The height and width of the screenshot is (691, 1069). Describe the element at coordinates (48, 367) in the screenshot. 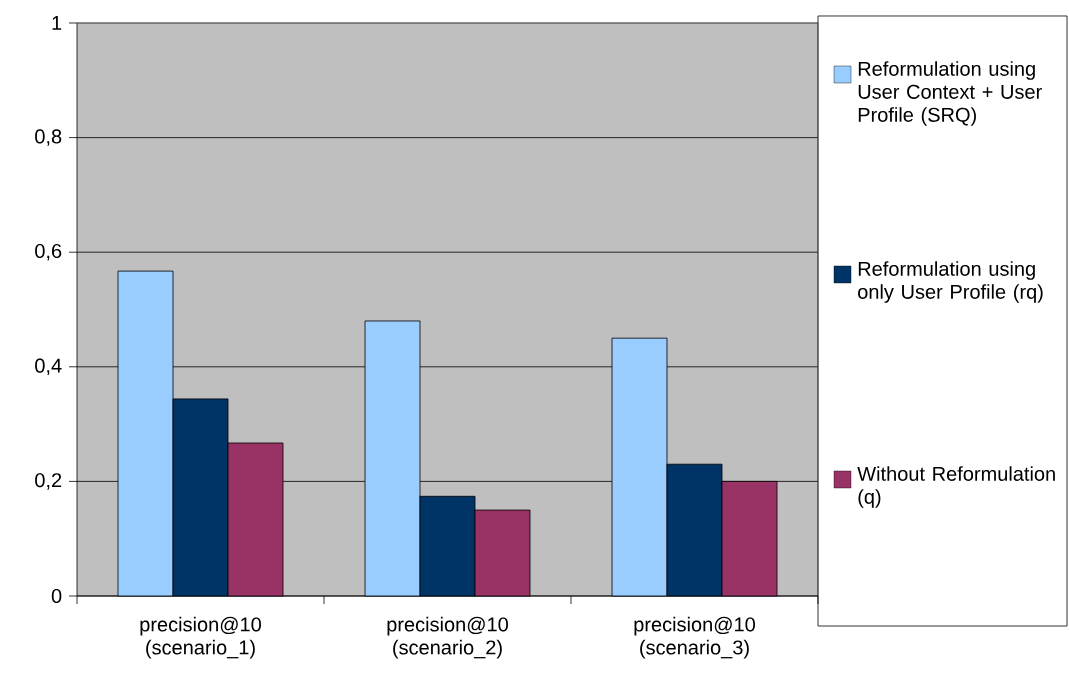

I see `y-tick-label: 0,4` at that location.